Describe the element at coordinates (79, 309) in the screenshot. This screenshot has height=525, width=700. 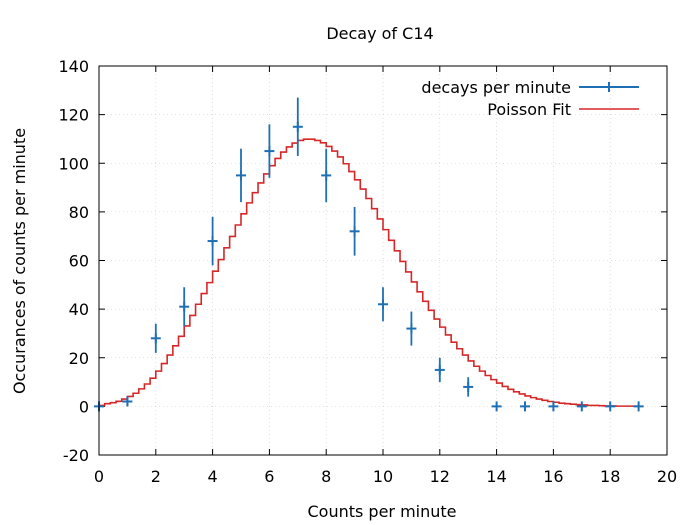
I see `y-tick-label: 40` at that location.